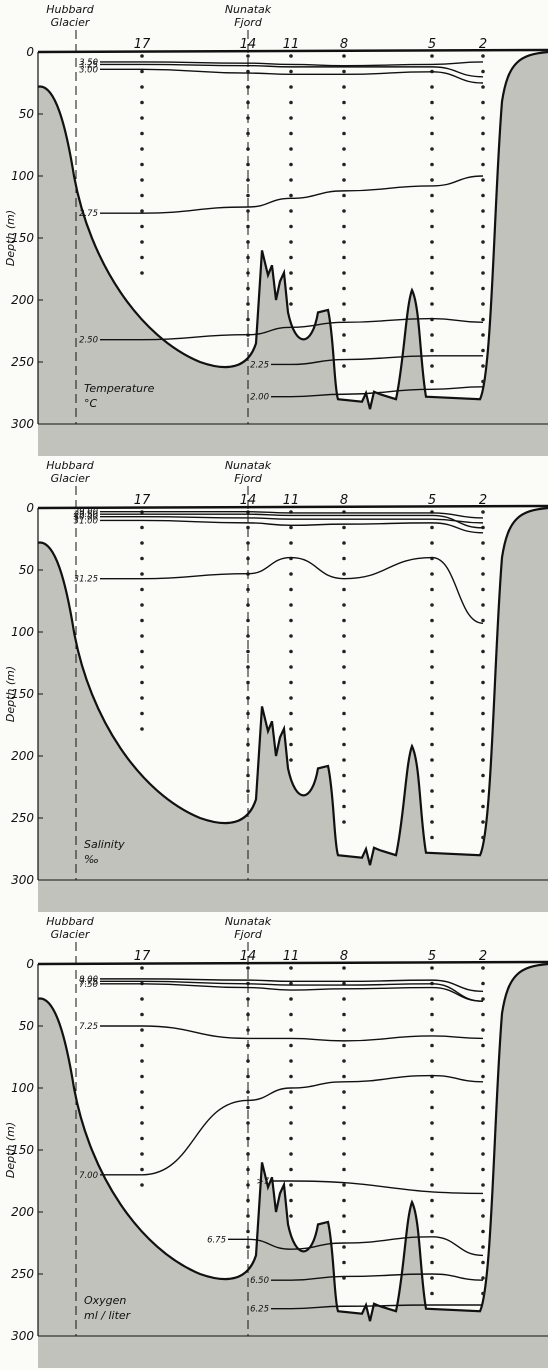 The width and height of the screenshot is (548, 1370). I want to click on y-tick-label: 200, so click(22, 300).